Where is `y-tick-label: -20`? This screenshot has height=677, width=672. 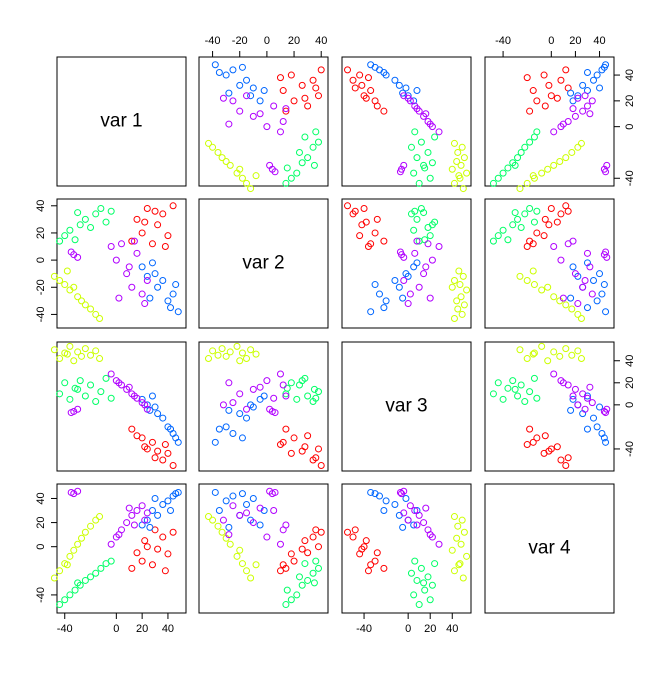 y-tick-label: -20 is located at coordinates (41, 287).